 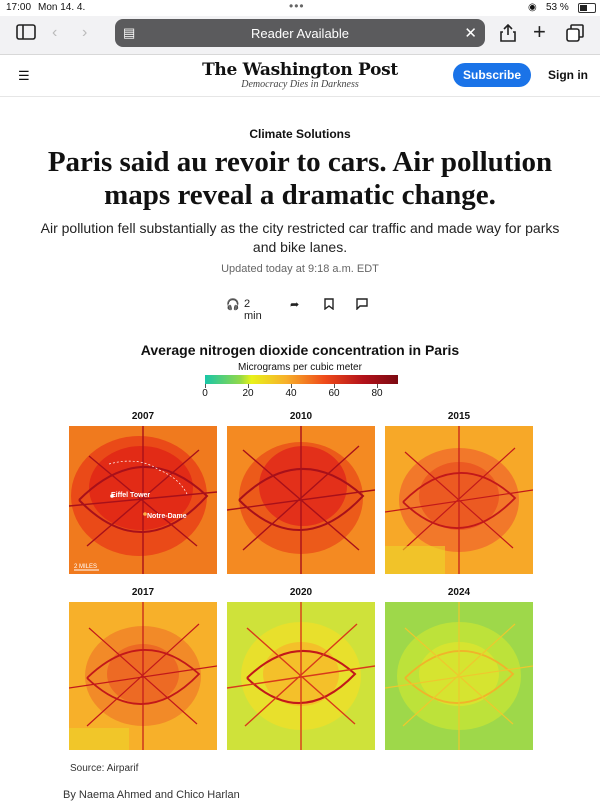 I want to click on battery-icon, so click(x=587, y=8).